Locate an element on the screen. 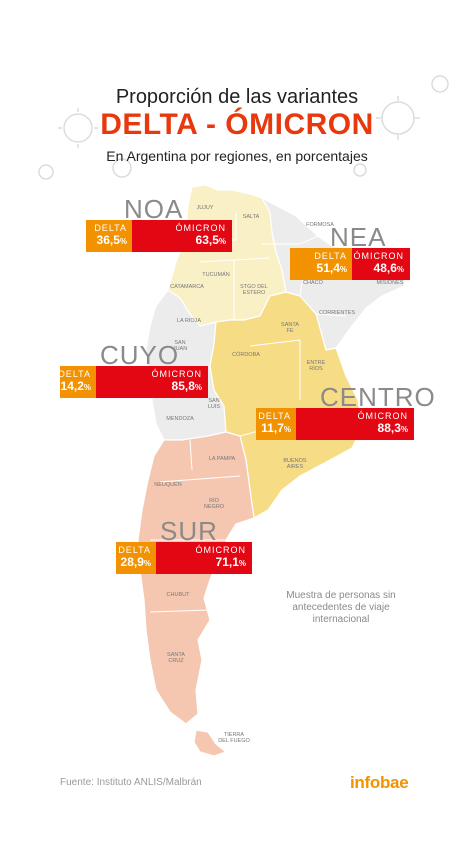 Image resolution: width=474 pixels, height=865 pixels. omicron-label-nea: ÓMICRON is located at coordinates (378, 256).